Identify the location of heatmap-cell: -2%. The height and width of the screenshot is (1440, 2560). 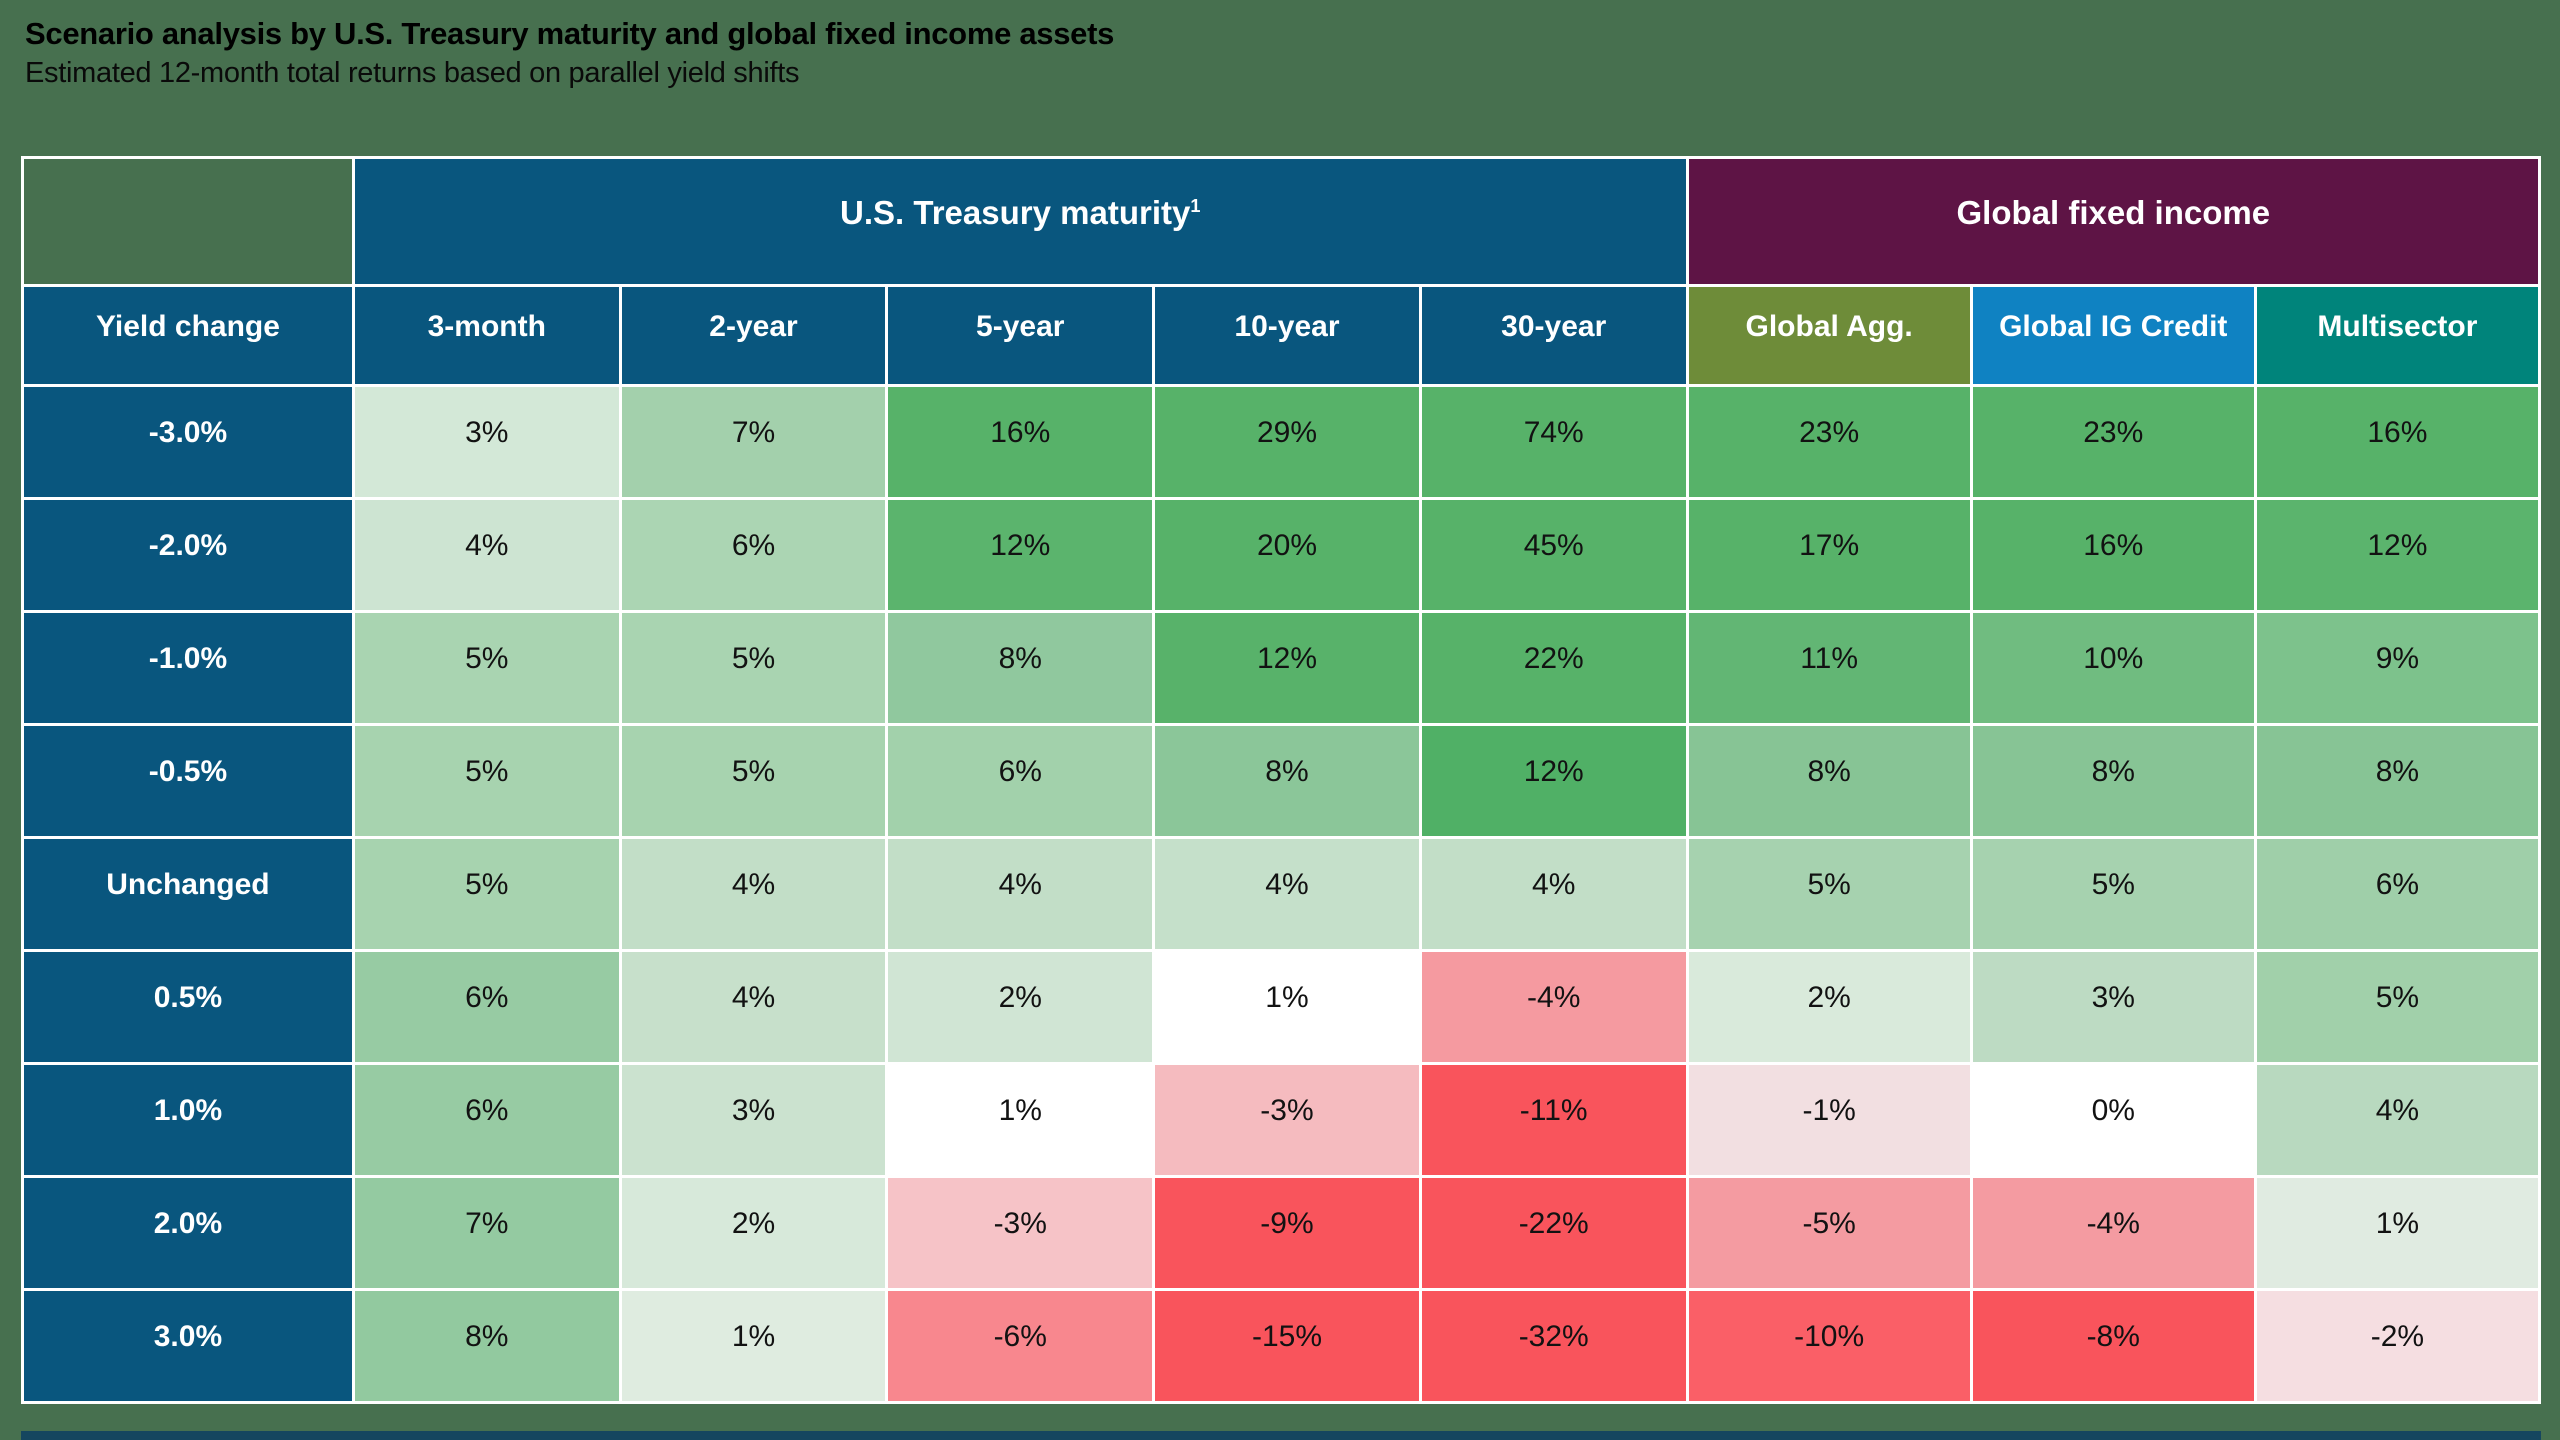
(2397, 1346).